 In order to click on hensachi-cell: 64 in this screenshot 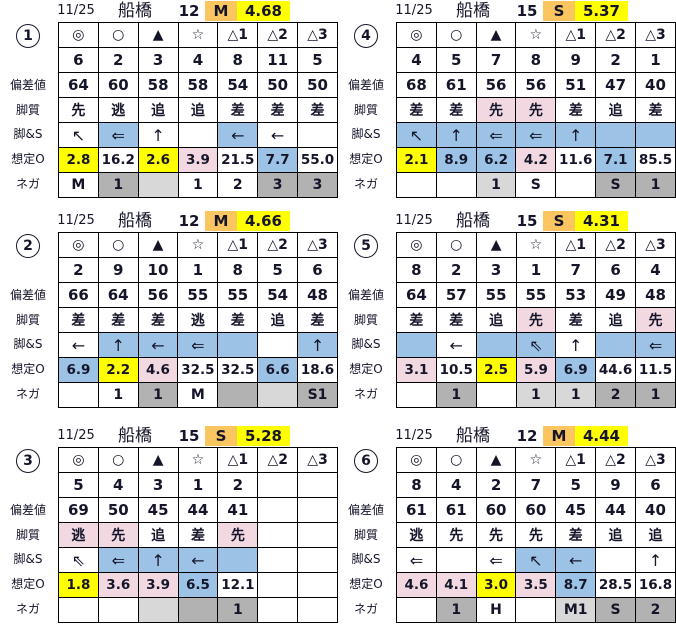, I will do `click(78, 85)`.